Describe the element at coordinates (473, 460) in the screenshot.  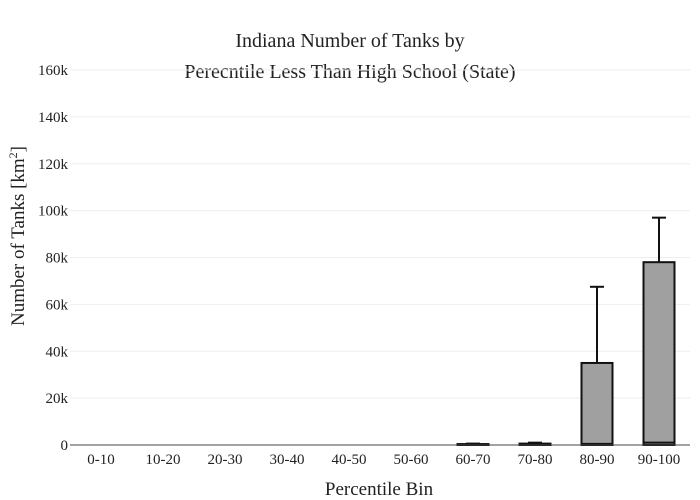
I see `x-tick-label: 60-70` at that location.